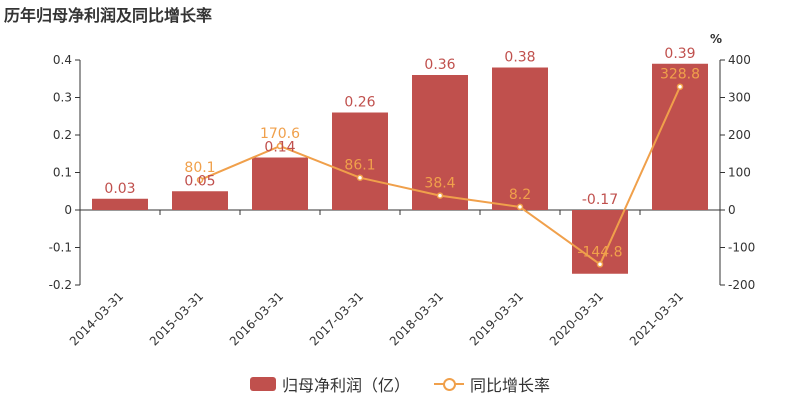  What do you see at coordinates (359, 103) in the screenshot?
I see `bar-value-label: 0.26` at bounding box center [359, 103].